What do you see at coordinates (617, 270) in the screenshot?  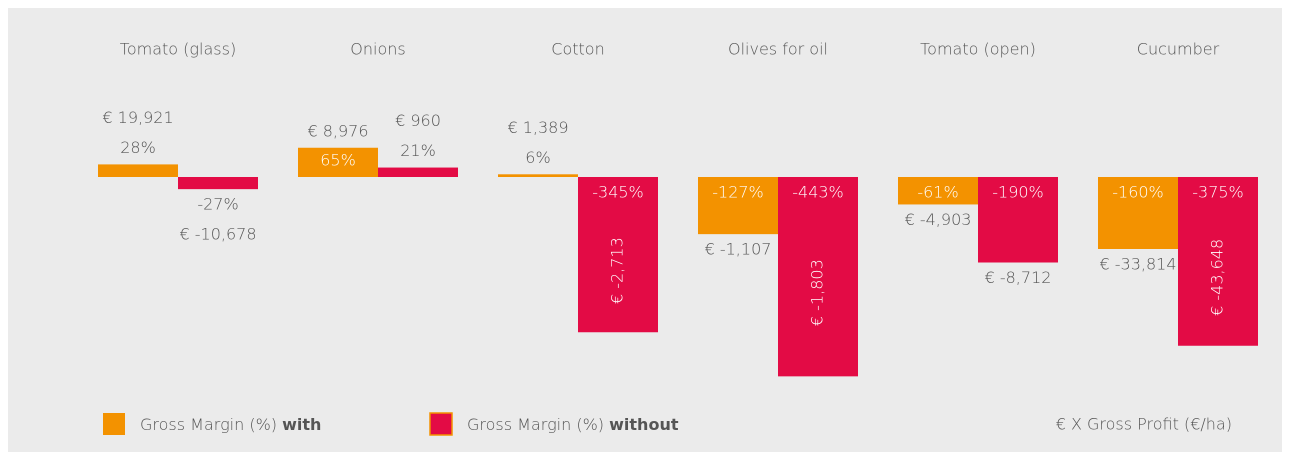 I see `profit-label: € -2,713` at bounding box center [617, 270].